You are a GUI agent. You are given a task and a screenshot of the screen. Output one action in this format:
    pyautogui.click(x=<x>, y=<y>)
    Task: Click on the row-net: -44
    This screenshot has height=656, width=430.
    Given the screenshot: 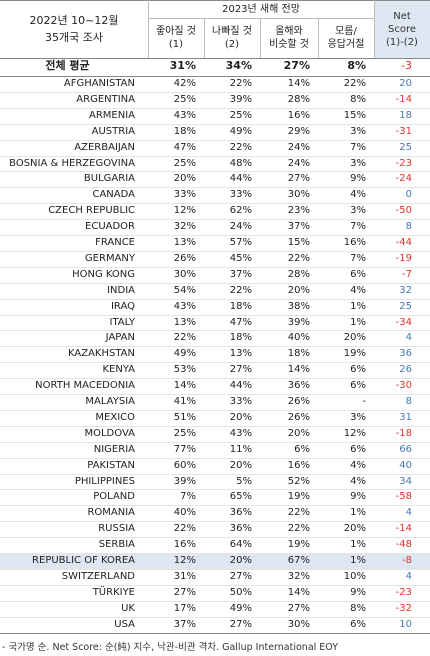 What is the action you would take?
    pyautogui.click(x=403, y=242)
    